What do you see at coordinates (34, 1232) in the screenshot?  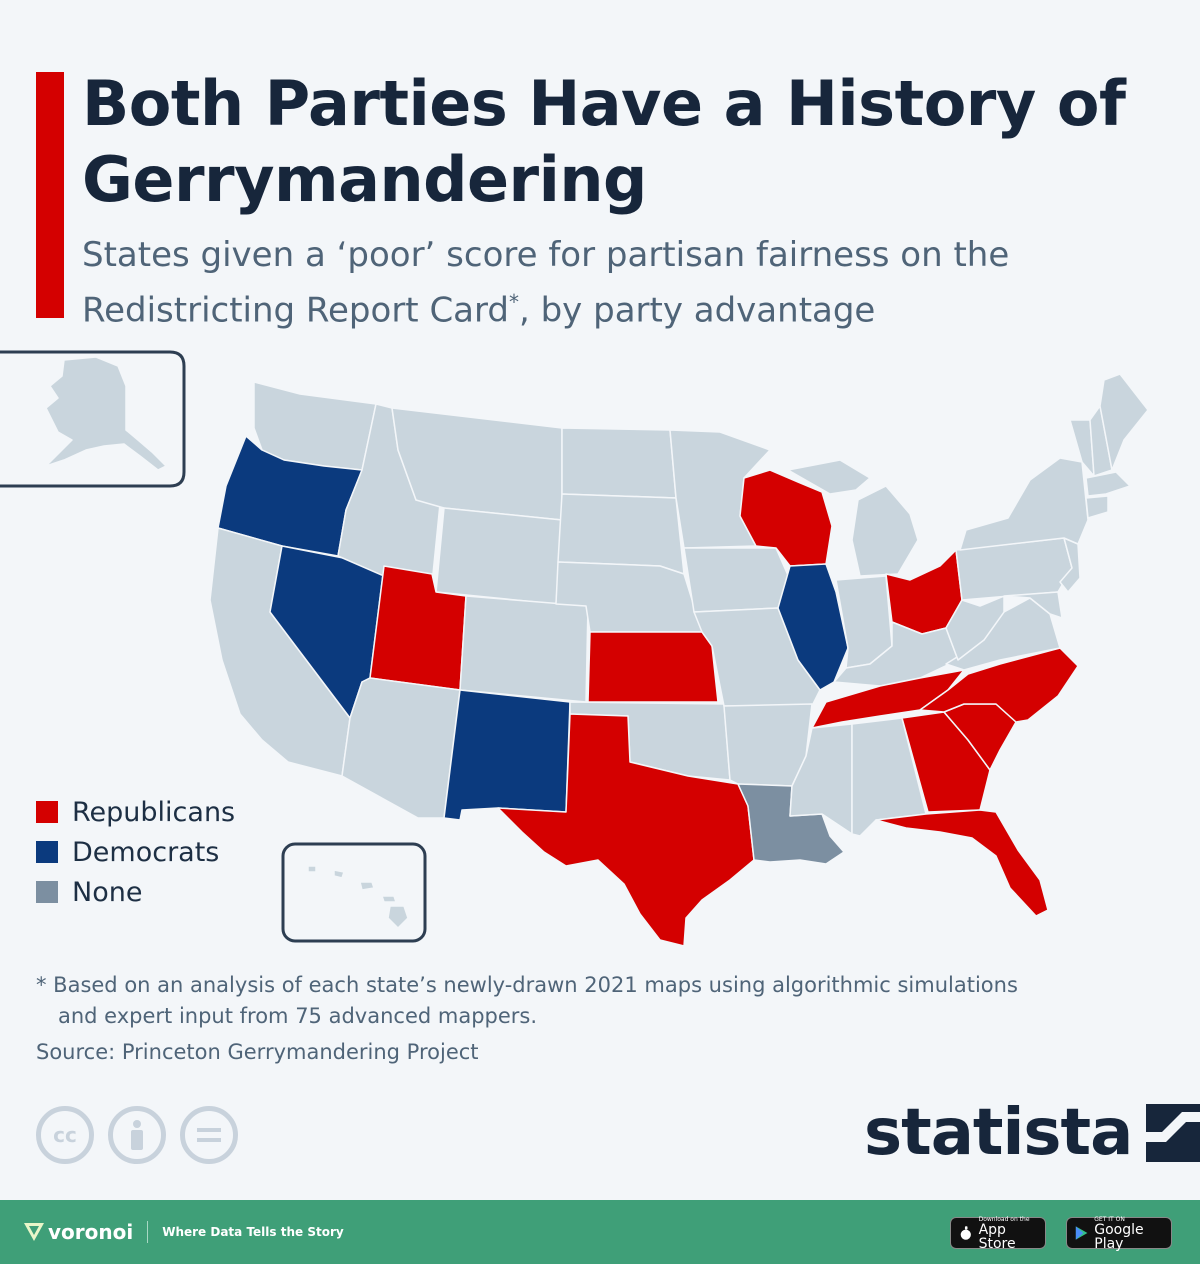 I see `voronoi-logo-icon` at bounding box center [34, 1232].